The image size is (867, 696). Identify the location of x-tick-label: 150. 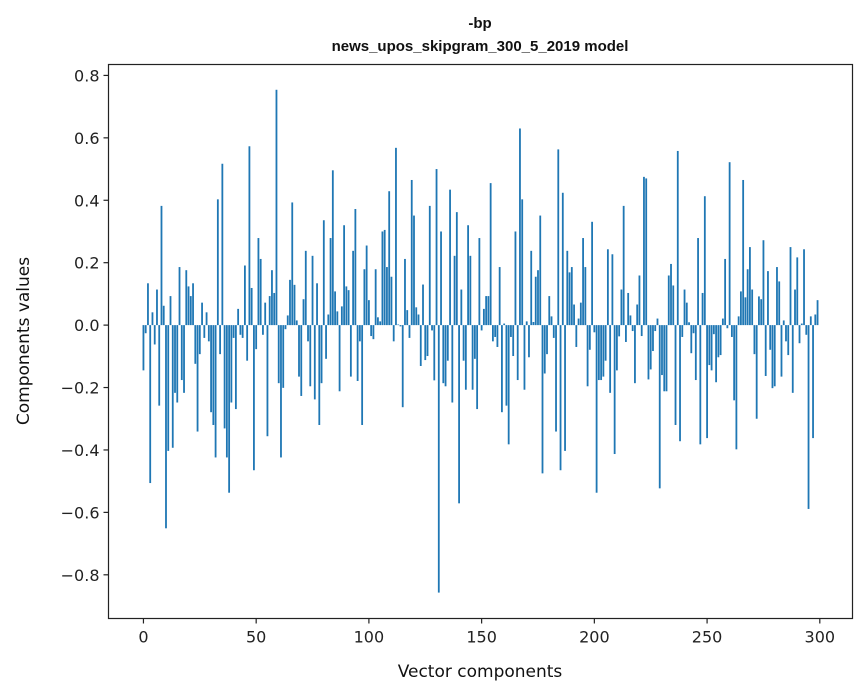
(481, 637).